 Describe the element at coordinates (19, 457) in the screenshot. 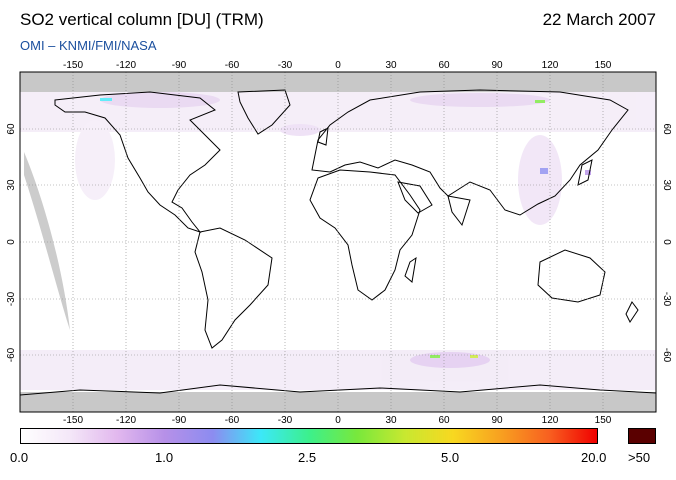

I see `colorbar-label: 0.0` at that location.